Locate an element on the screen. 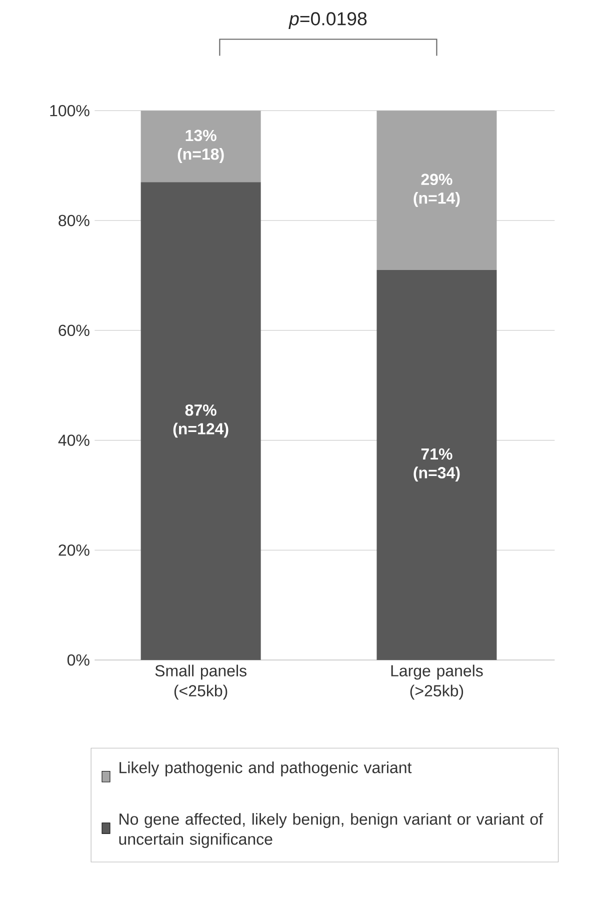 The image size is (616, 904). legend-label: Likely pathogenic and pathogenic variant is located at coordinates (266, 769).